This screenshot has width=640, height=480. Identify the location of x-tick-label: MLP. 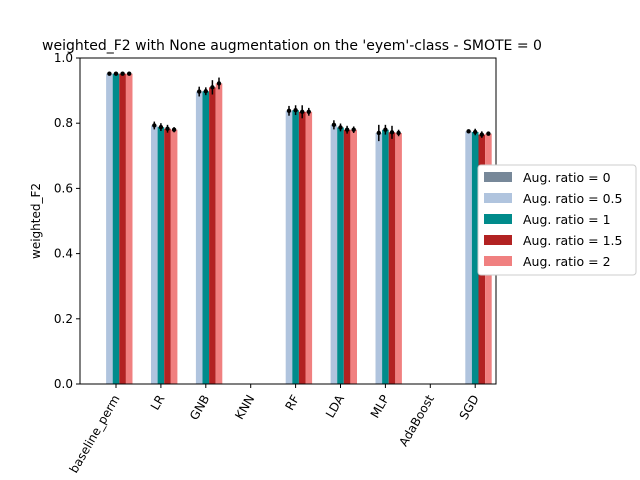
(380, 407).